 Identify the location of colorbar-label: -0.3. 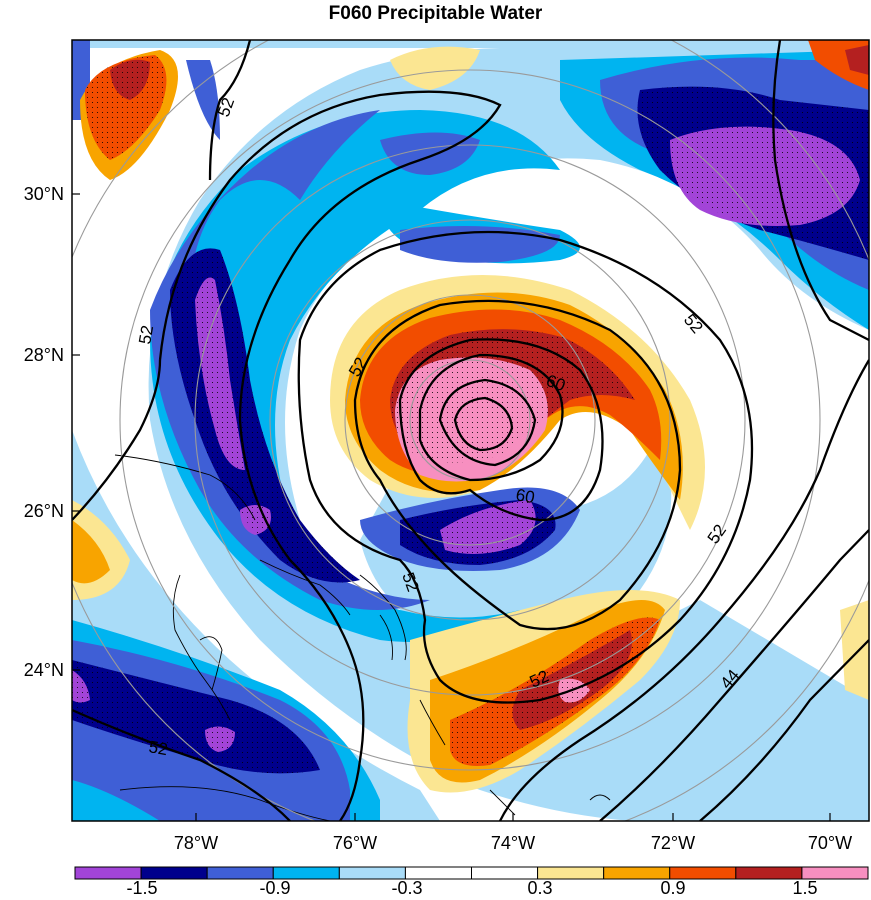
(407, 888).